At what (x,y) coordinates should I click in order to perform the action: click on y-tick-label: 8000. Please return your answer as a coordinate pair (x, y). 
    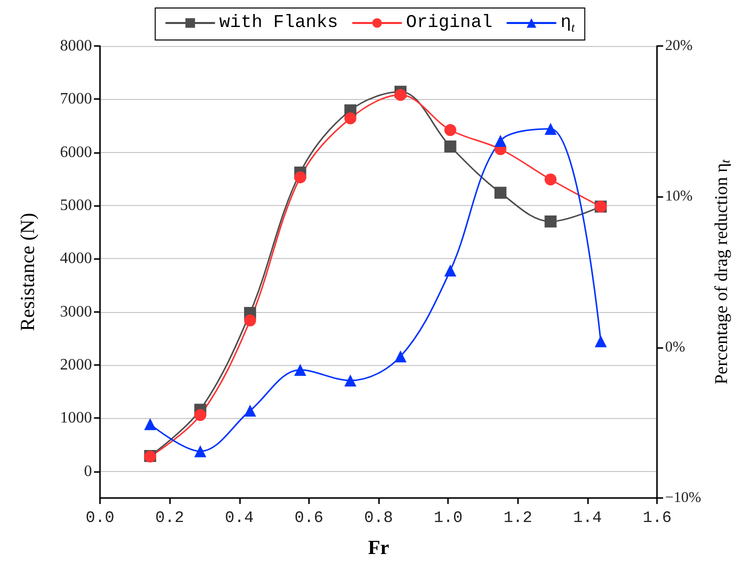
    Looking at the image, I should click on (76, 46).